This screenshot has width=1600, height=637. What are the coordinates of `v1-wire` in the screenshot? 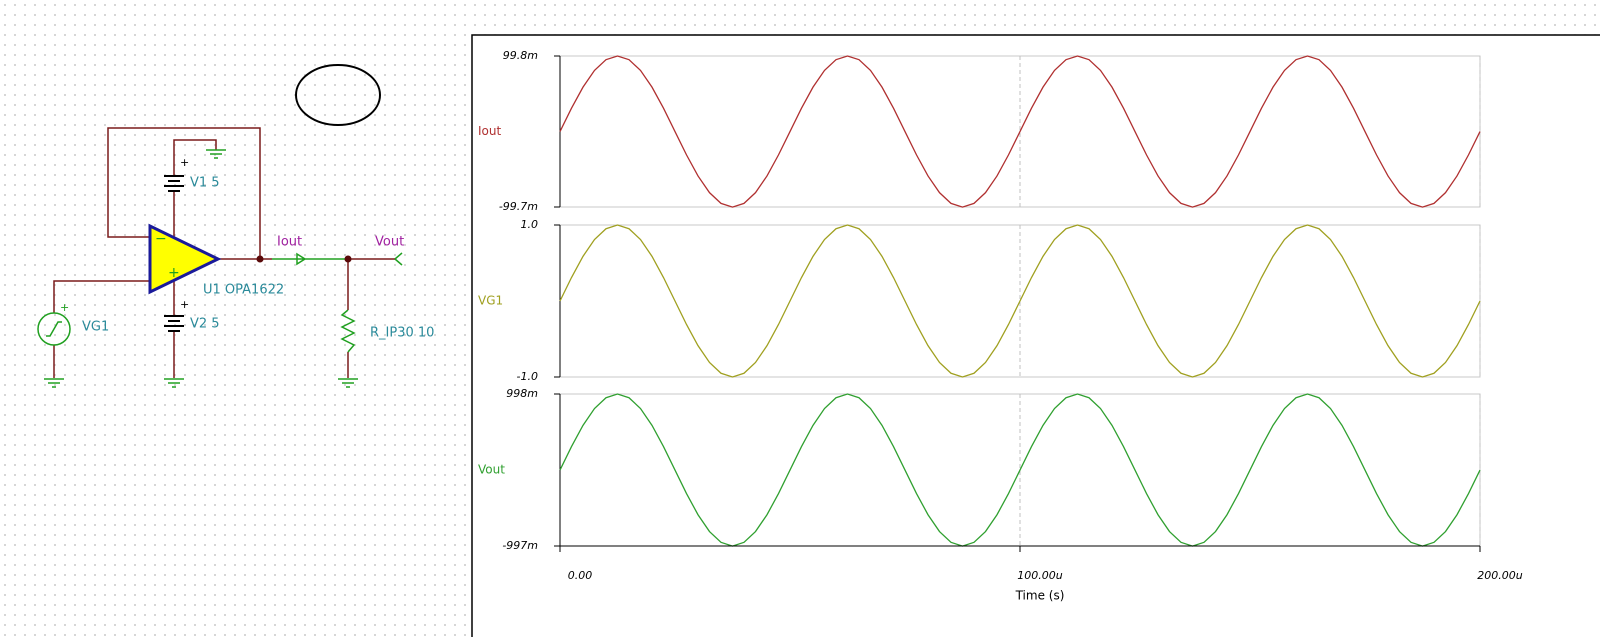 It's located at (195, 188).